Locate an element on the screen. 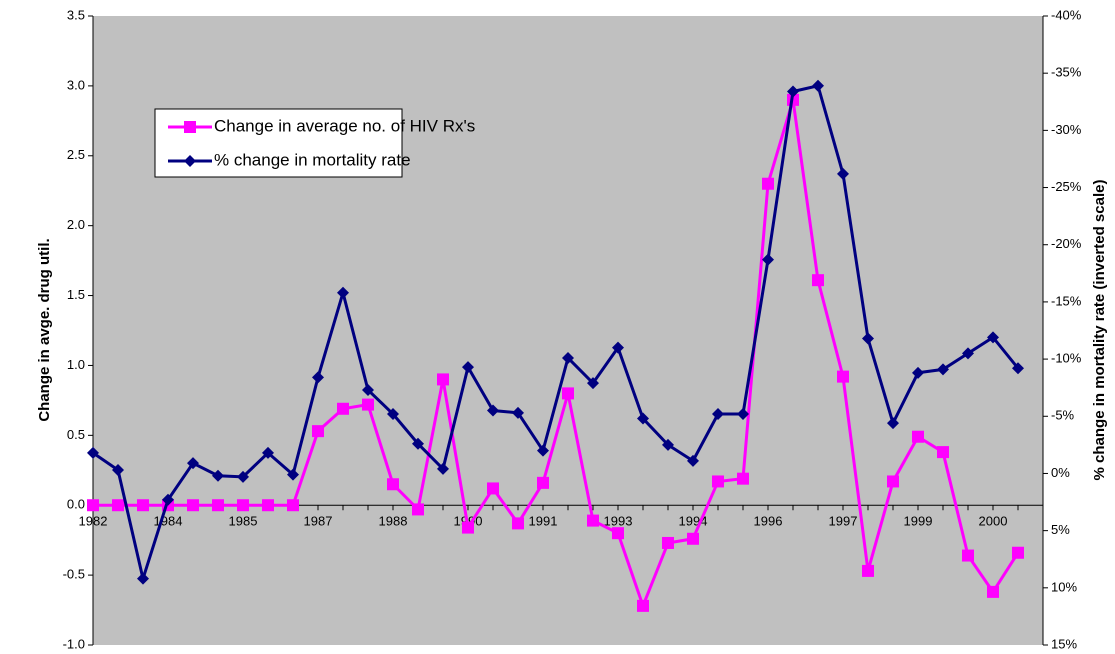 This screenshot has width=1115, height=654. y2-tick-label: 10% is located at coordinates (1064, 586).